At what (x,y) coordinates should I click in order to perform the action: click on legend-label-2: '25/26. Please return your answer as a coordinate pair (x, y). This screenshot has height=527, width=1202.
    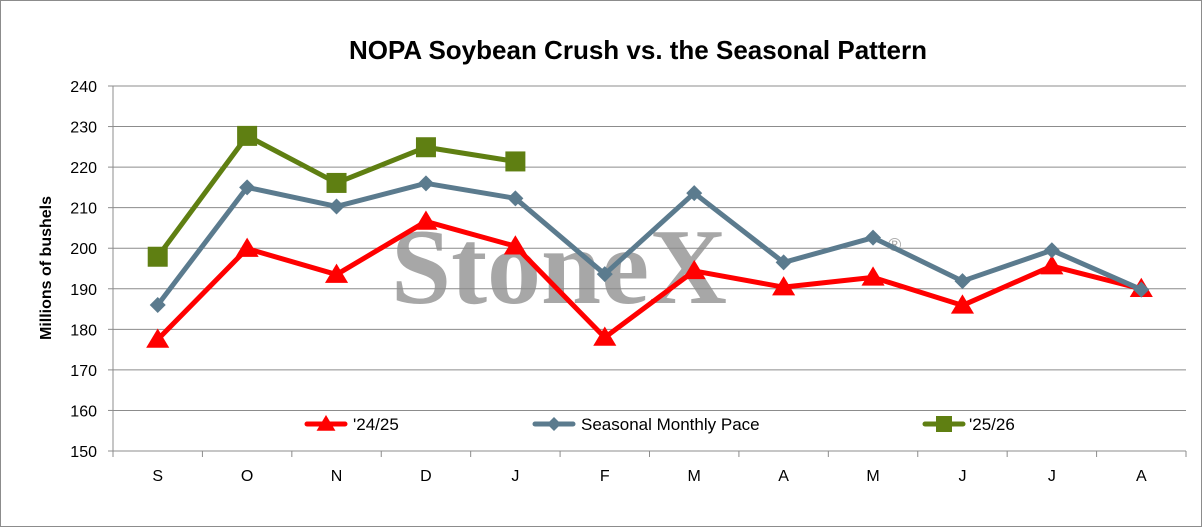
    Looking at the image, I should click on (992, 424).